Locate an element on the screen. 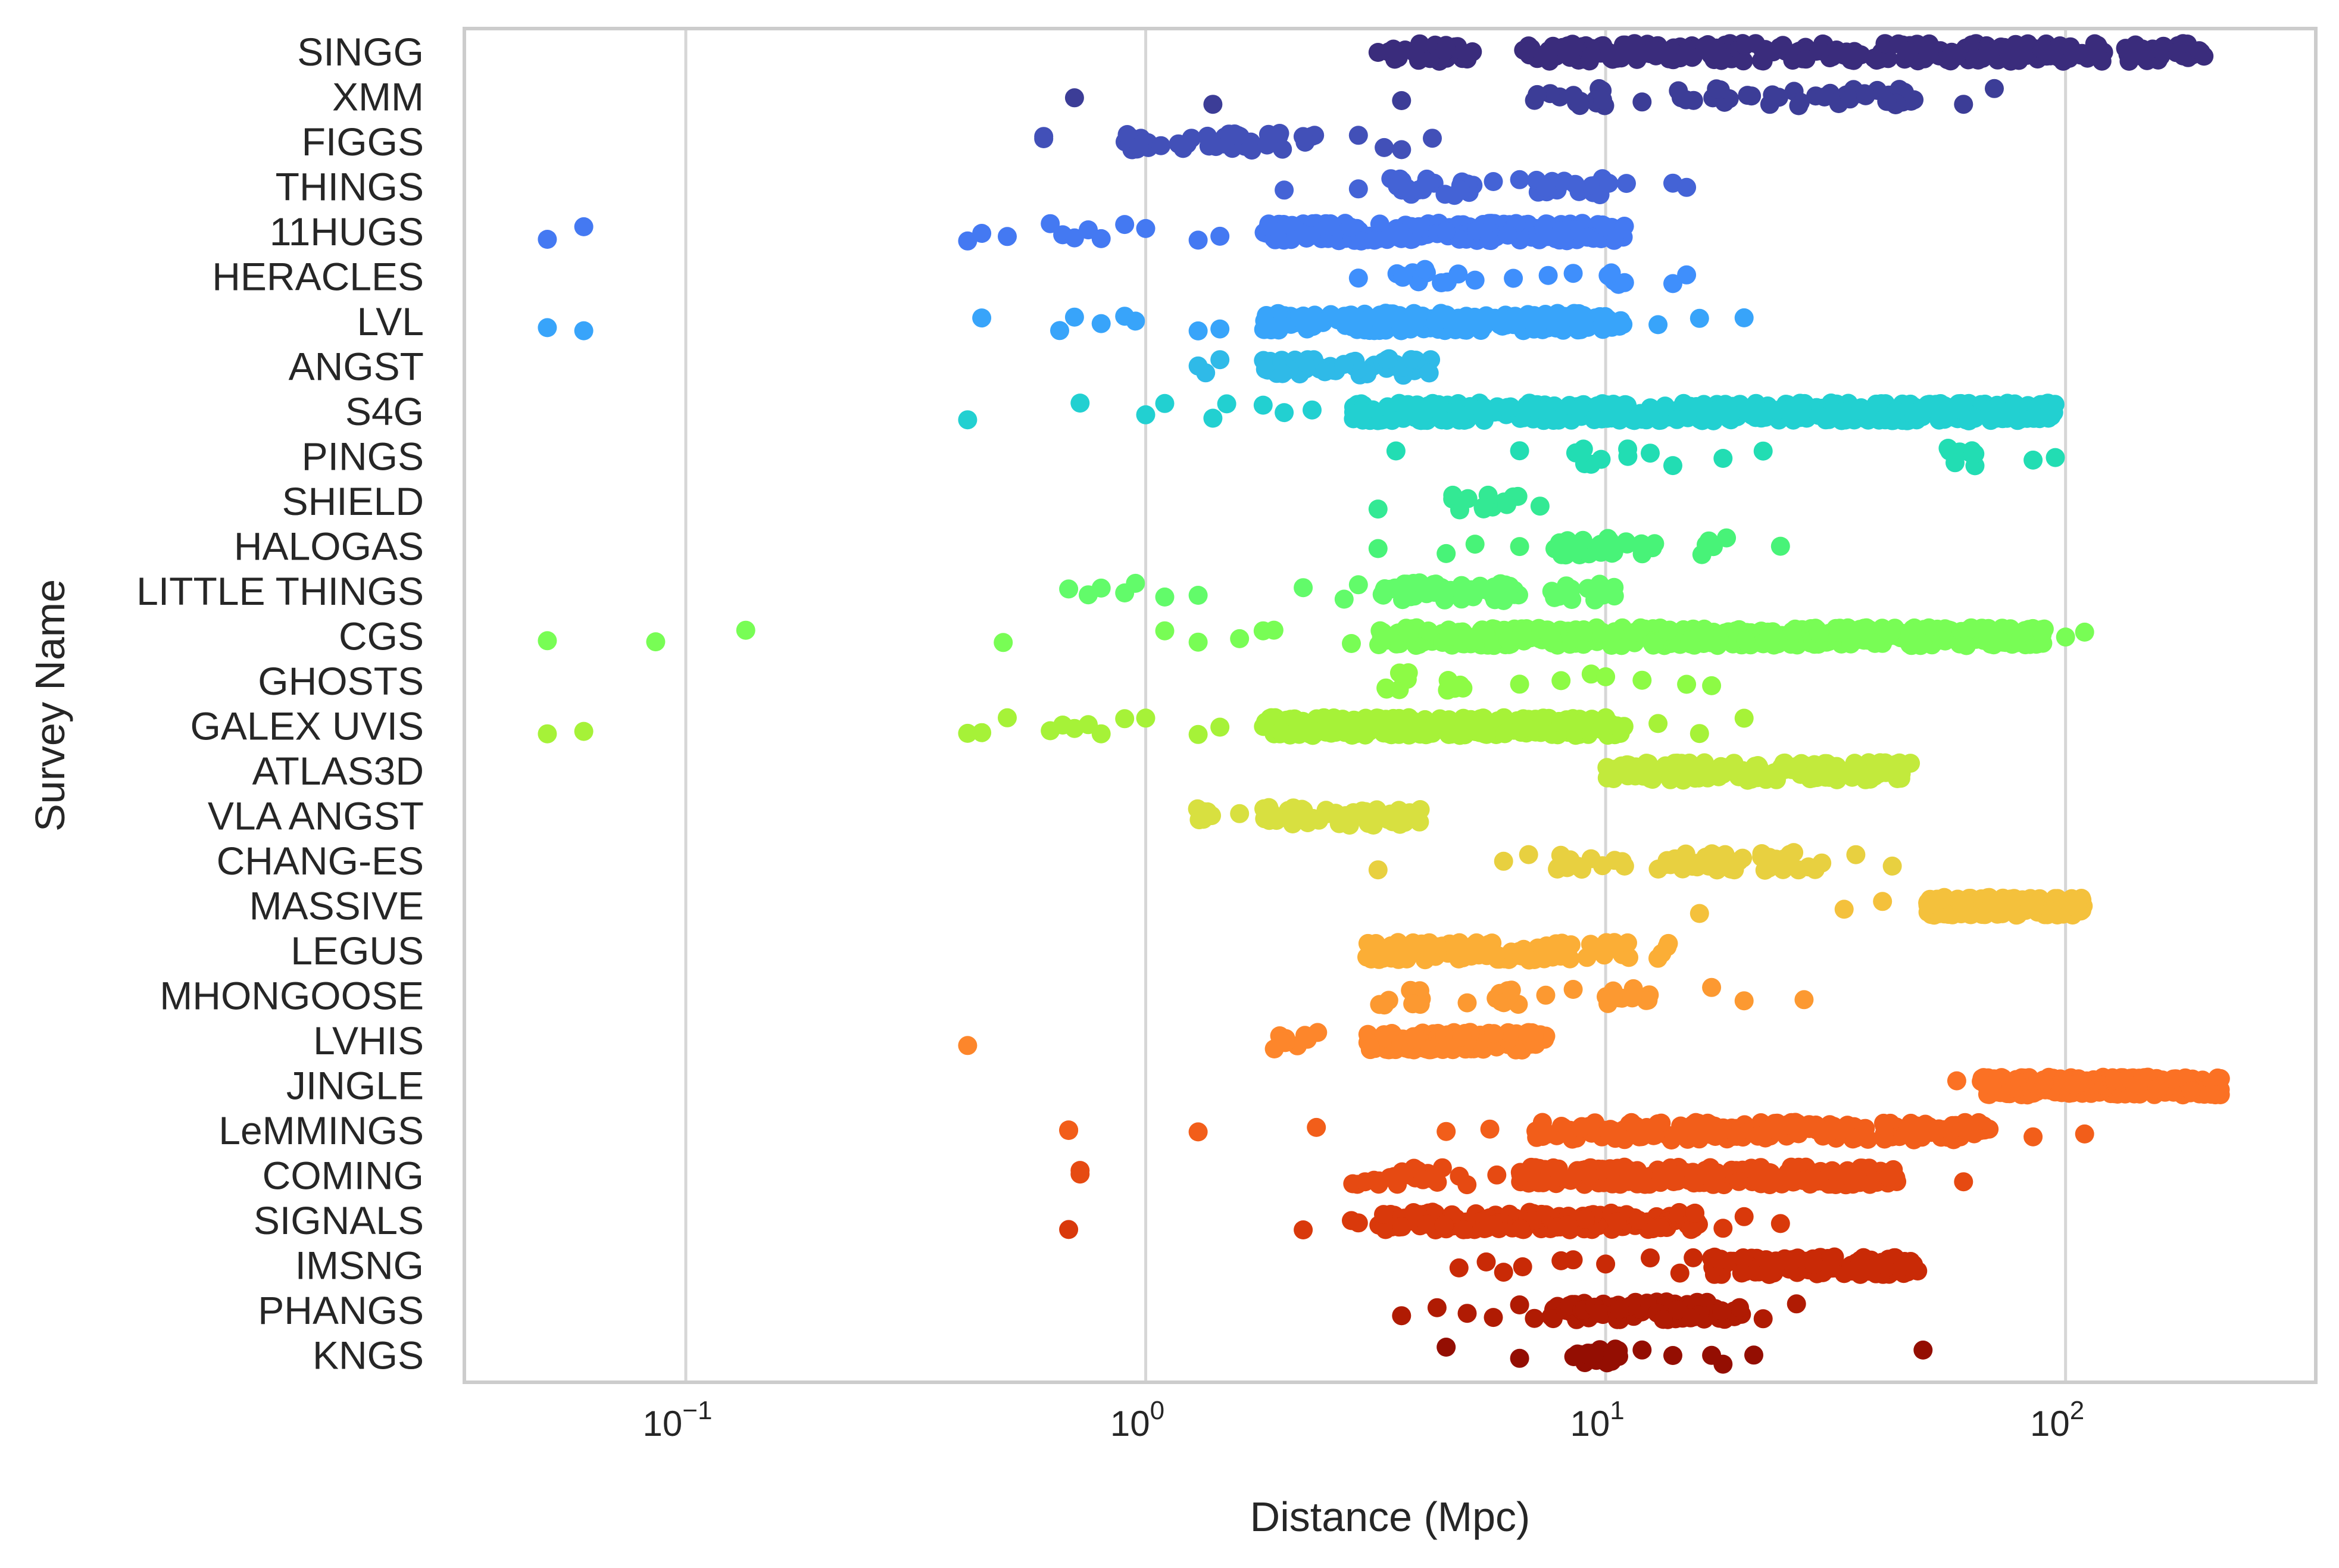  y-tick-label: LeMMINGS is located at coordinates (321, 1130).